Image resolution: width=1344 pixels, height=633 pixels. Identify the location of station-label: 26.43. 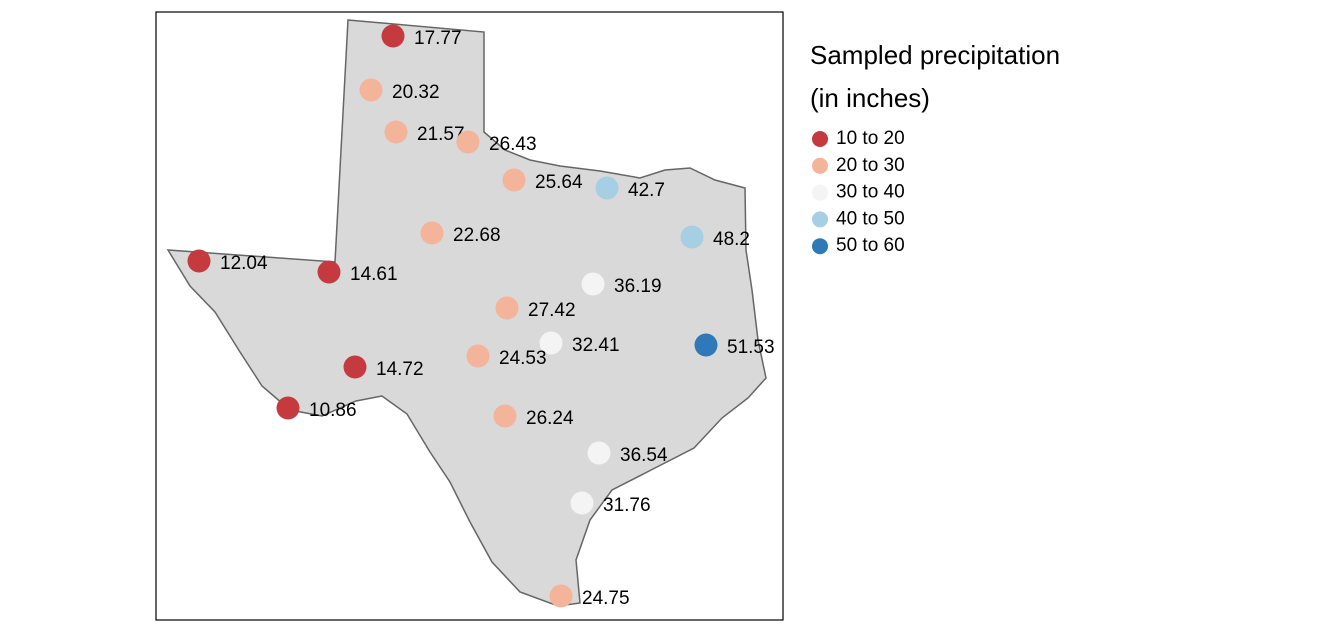
(513, 144).